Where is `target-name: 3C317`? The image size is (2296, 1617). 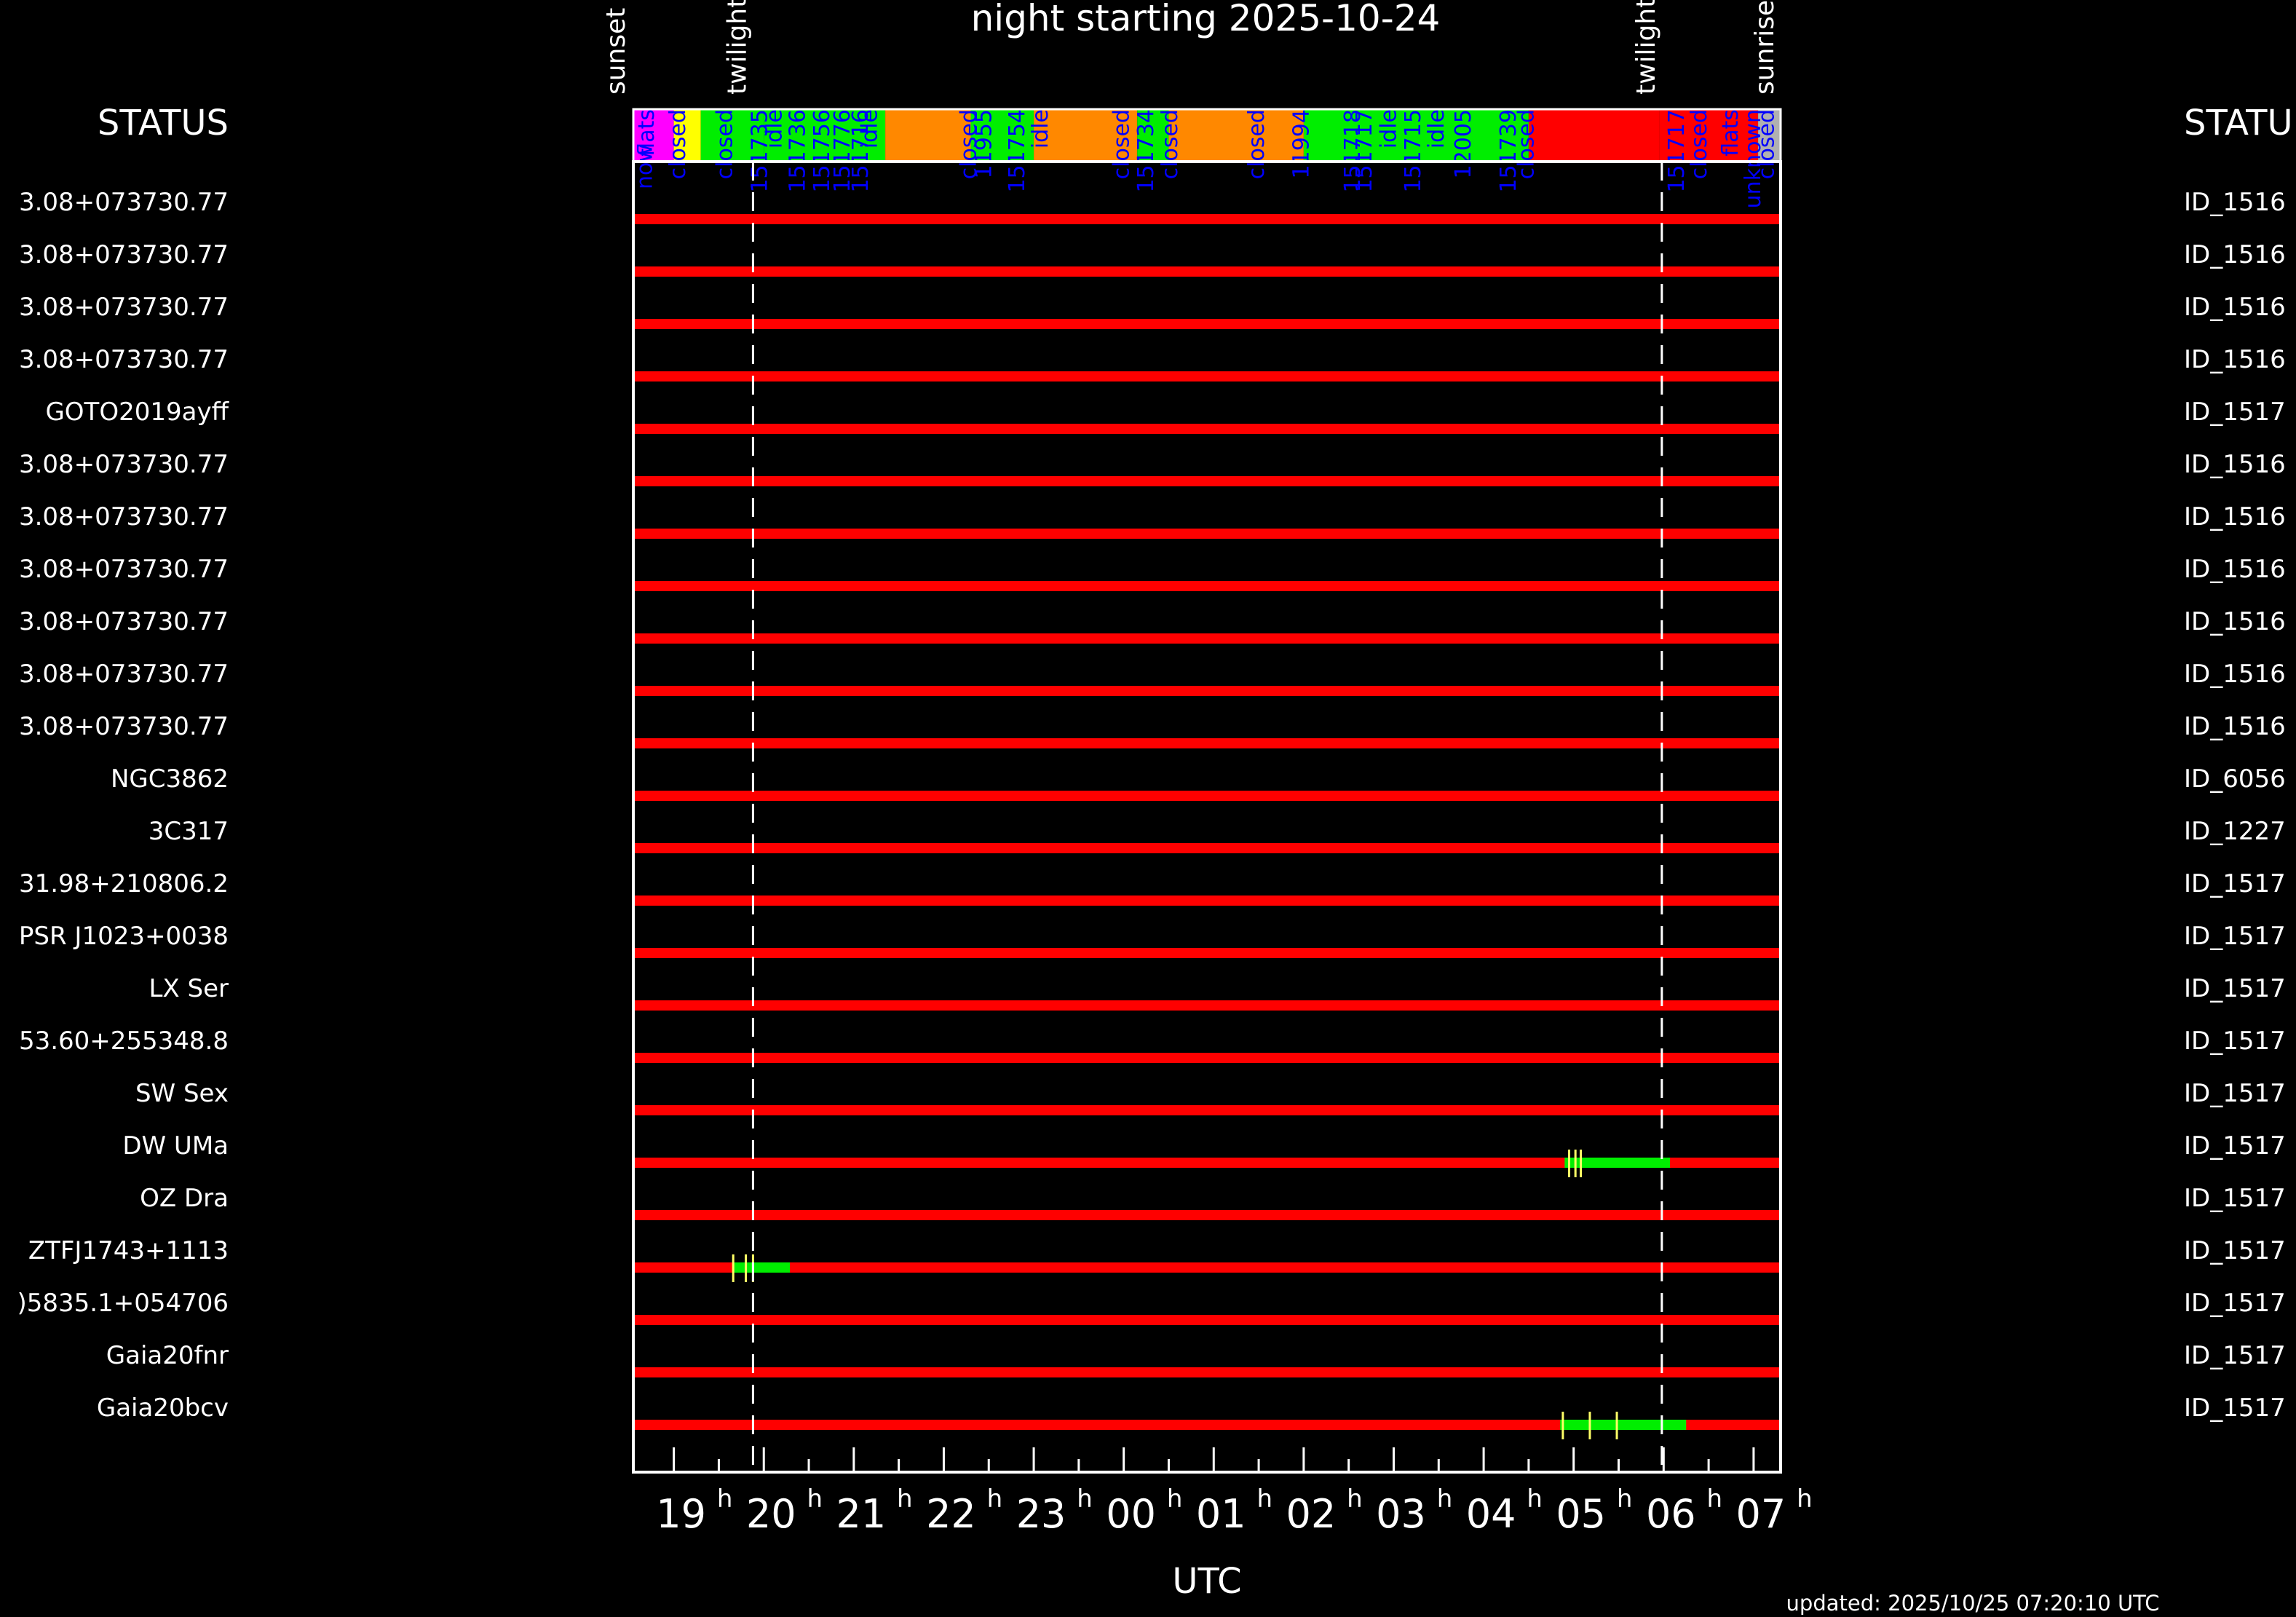
target-name: 3C317 is located at coordinates (189, 832).